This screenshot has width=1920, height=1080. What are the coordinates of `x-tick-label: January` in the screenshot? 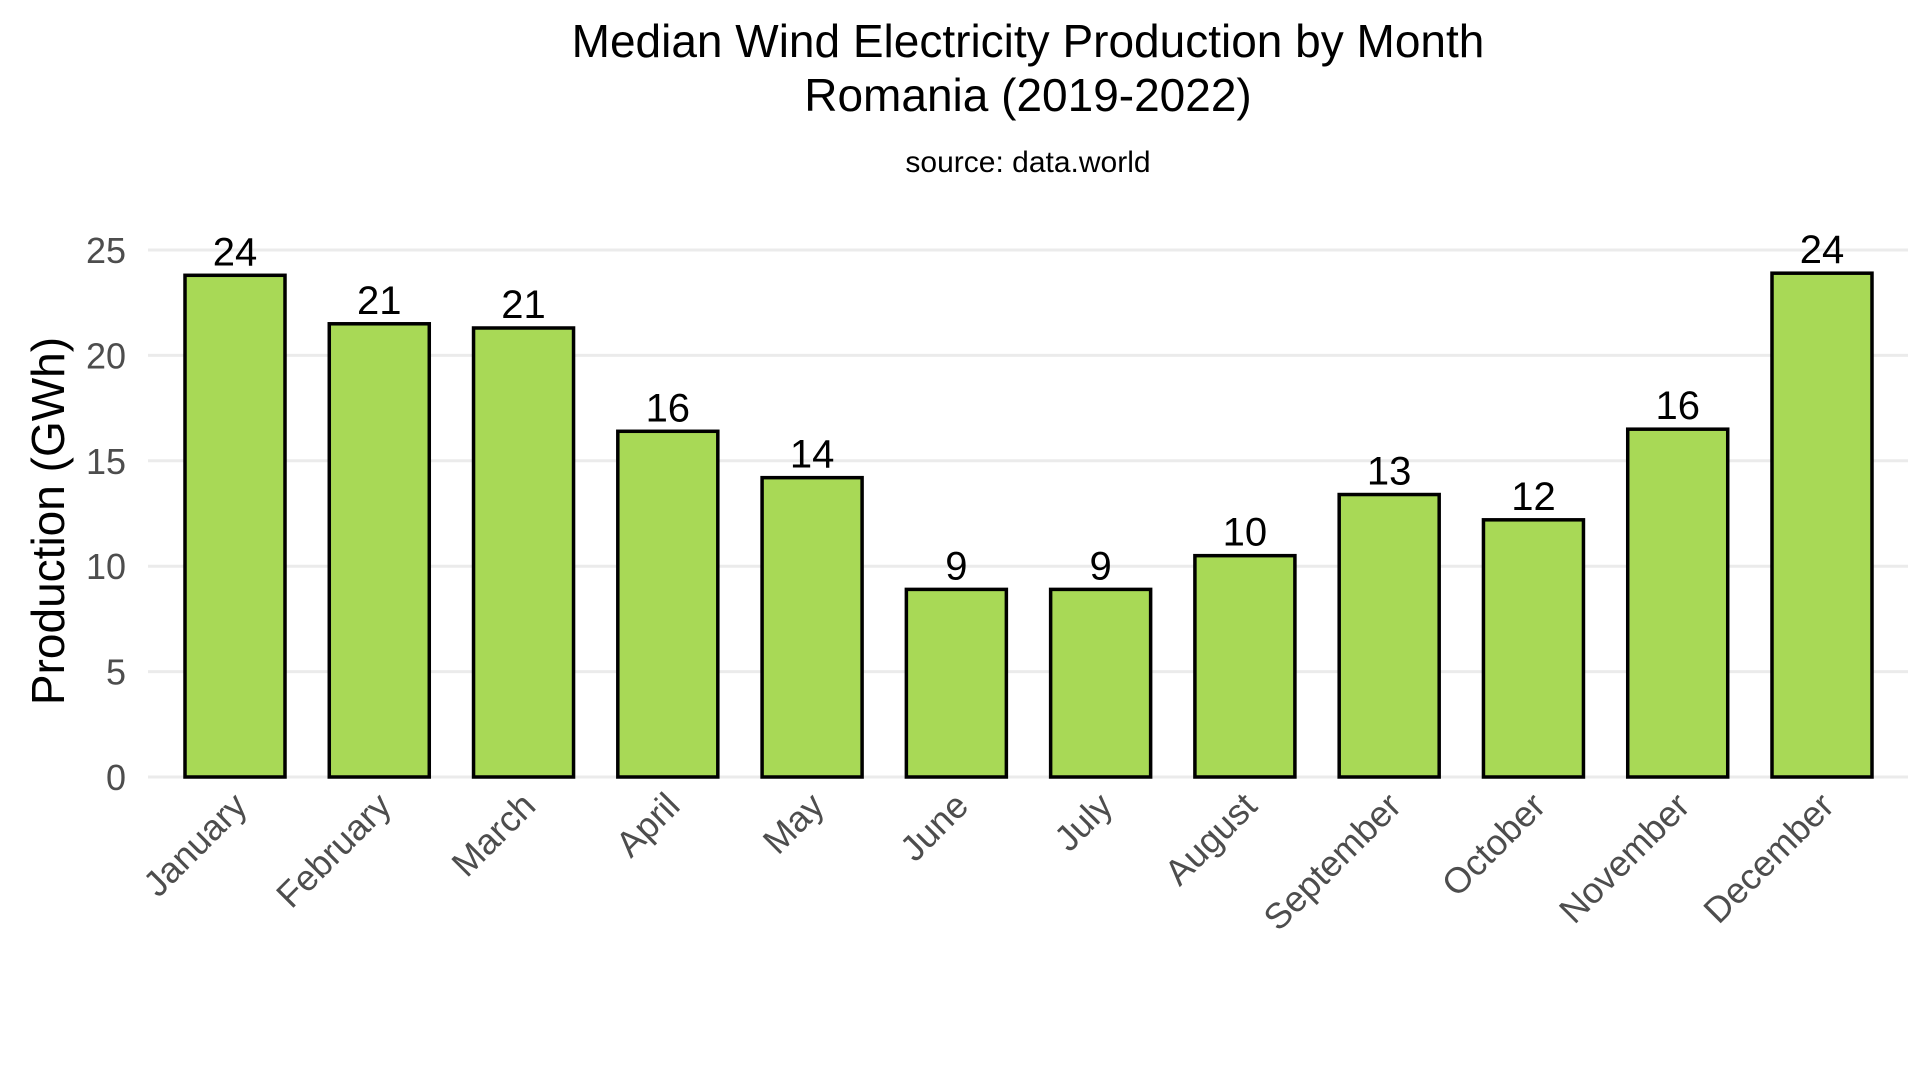 It's located at (195, 845).